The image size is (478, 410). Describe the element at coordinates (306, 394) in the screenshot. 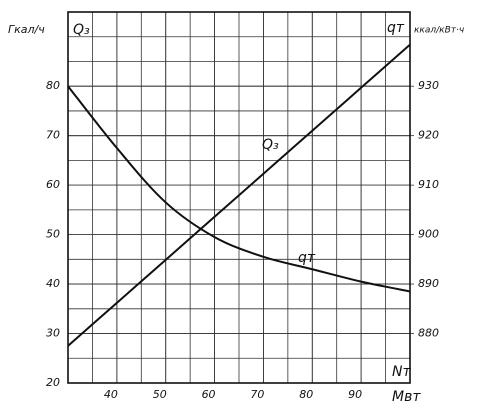

I see `x-tick-label: 80` at that location.